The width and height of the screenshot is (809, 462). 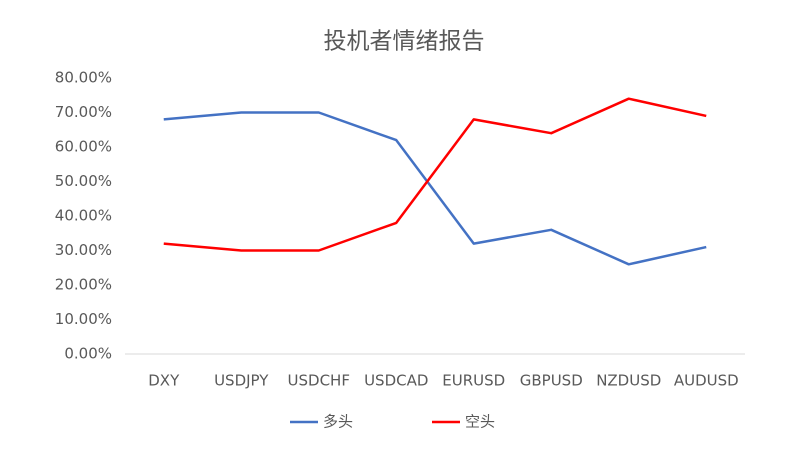 I want to click on legend-label: 空头, so click(x=480, y=422).